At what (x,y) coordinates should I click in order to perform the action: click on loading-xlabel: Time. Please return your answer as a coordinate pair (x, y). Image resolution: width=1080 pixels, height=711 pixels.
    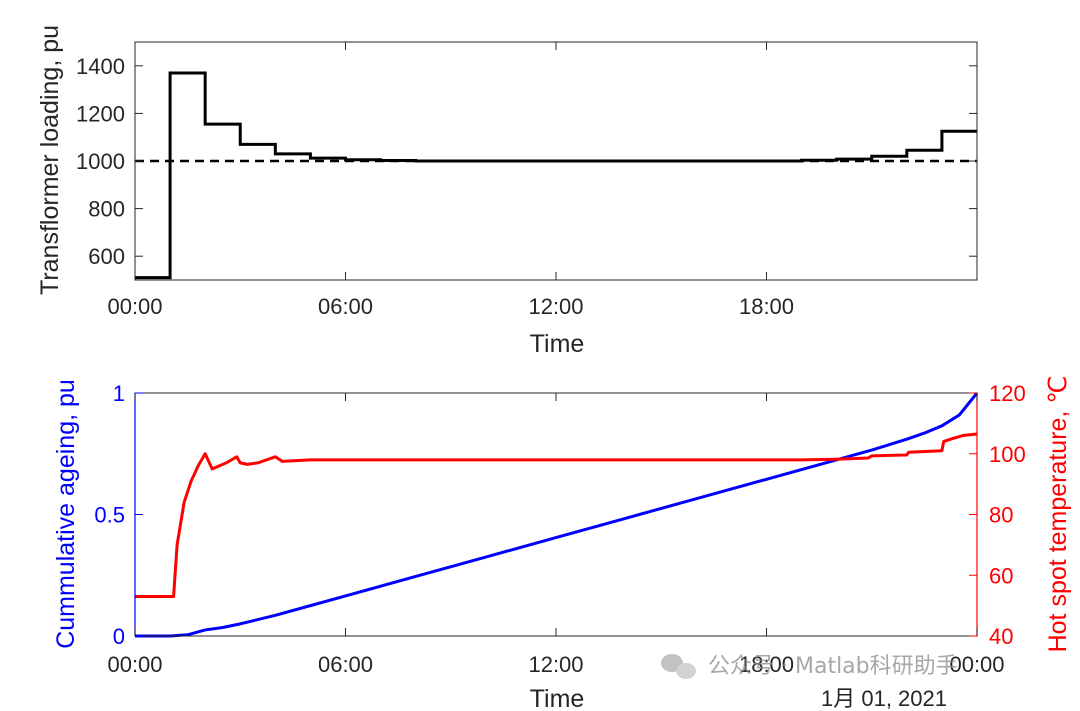
    Looking at the image, I should click on (557, 344).